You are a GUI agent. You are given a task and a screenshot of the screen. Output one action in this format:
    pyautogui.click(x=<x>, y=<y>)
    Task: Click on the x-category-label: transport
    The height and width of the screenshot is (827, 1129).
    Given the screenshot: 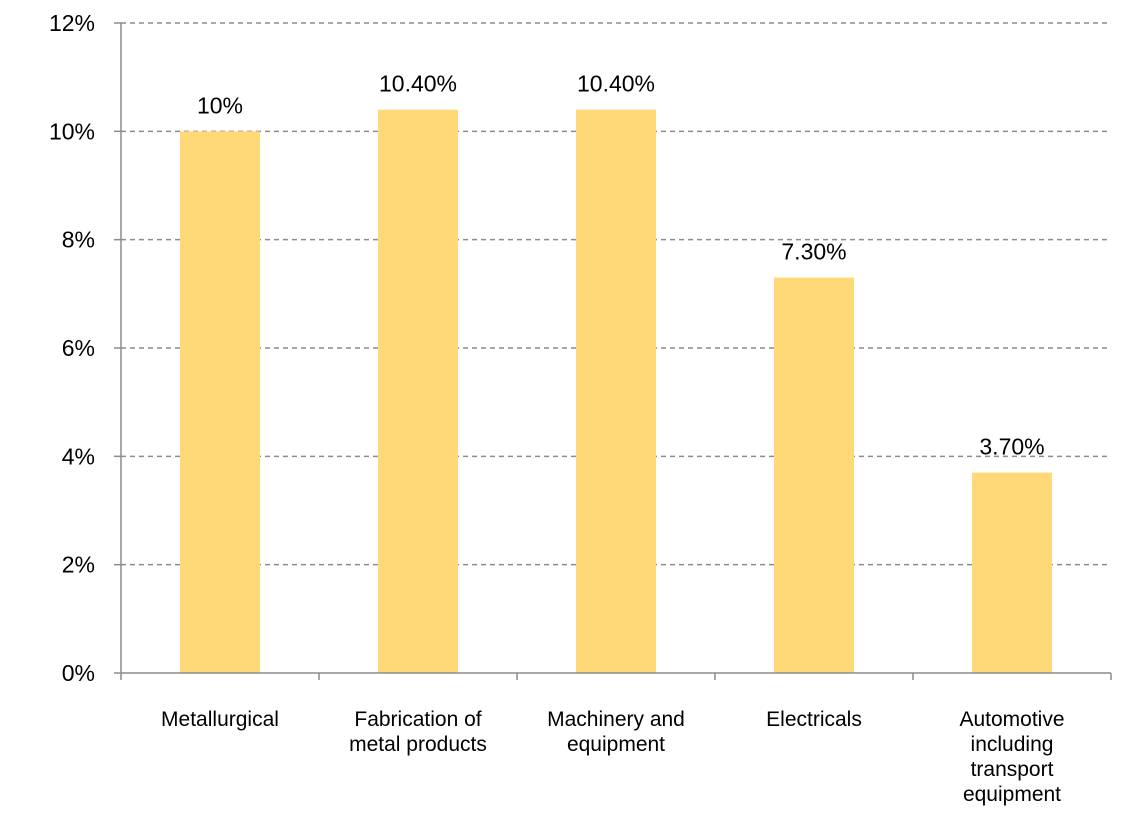 What is the action you would take?
    pyautogui.click(x=1012, y=769)
    